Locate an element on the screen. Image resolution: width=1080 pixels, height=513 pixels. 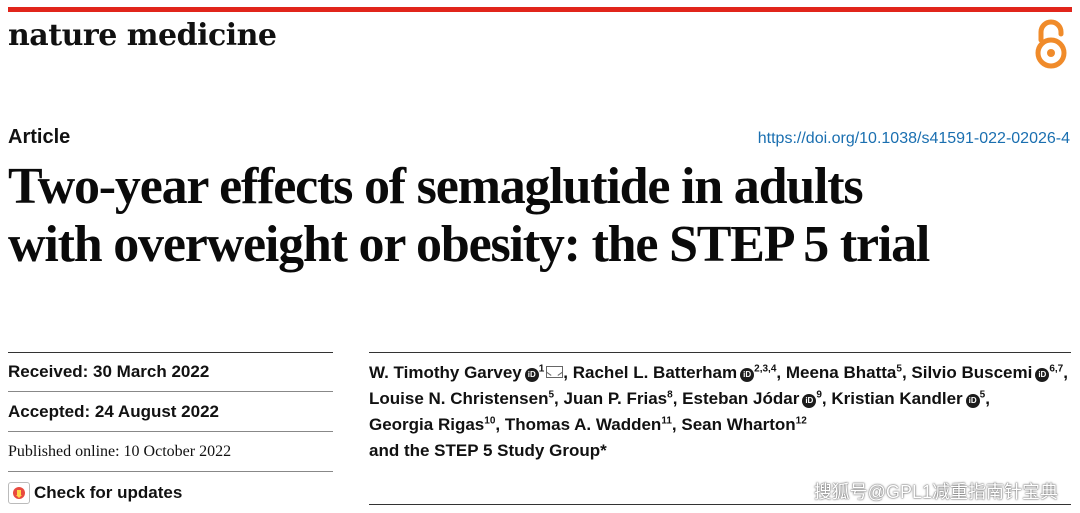
author-link: Meena Bhatta5 is located at coordinates (843, 372).